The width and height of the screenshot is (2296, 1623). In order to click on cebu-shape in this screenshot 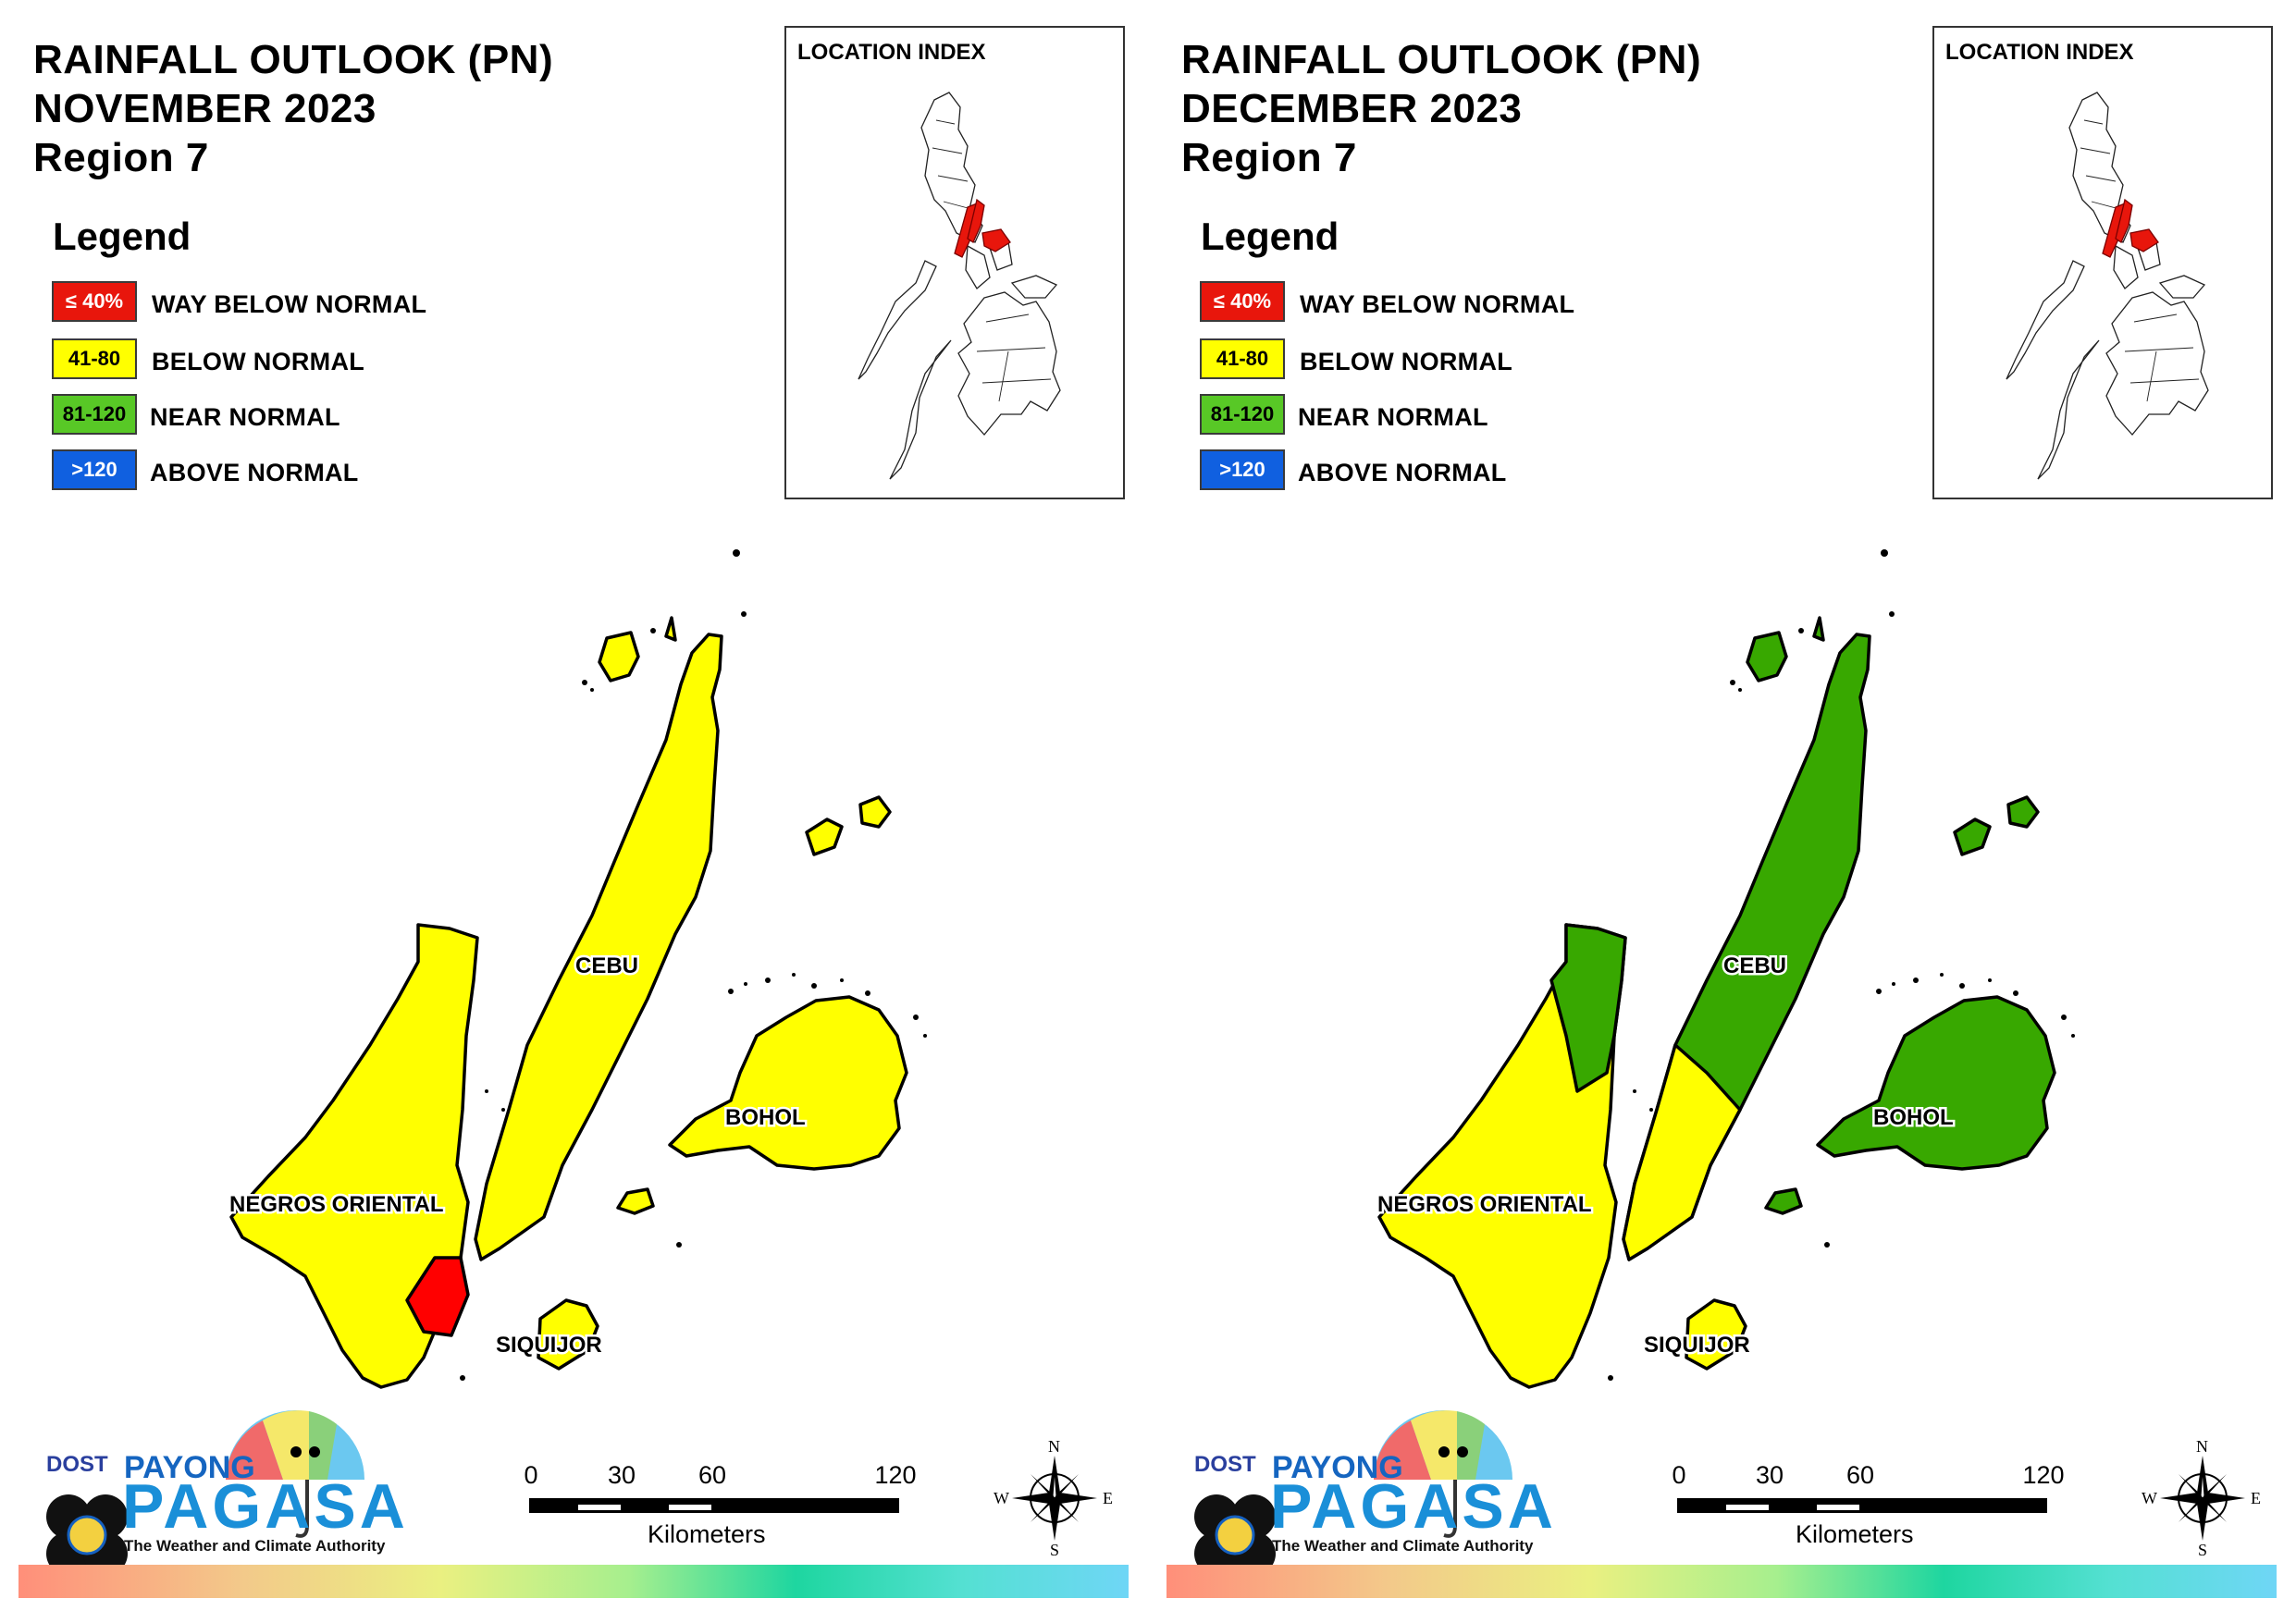, I will do `click(598, 947)`.